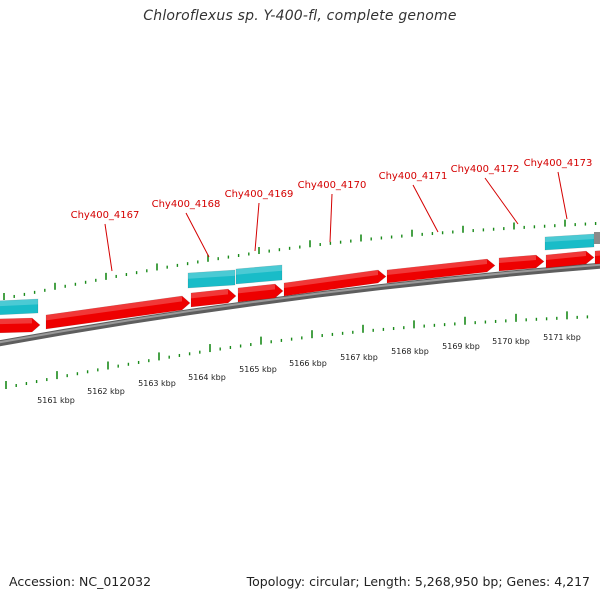  Describe the element at coordinates (105, 215) in the screenshot. I see `gene-label: Chy400_4167` at that location.